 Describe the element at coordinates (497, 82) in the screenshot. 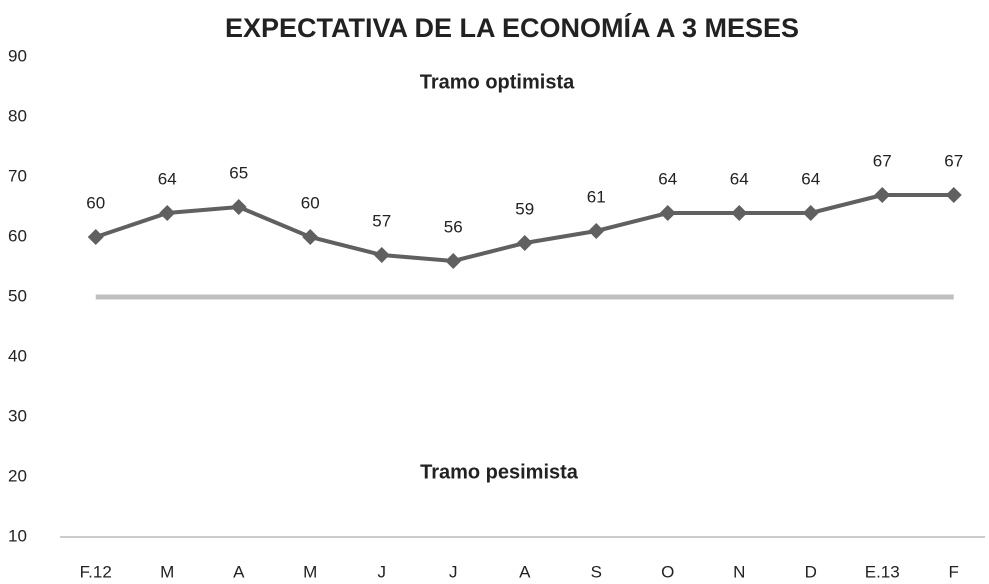

I see `annotation: Tramo optimista` at that location.